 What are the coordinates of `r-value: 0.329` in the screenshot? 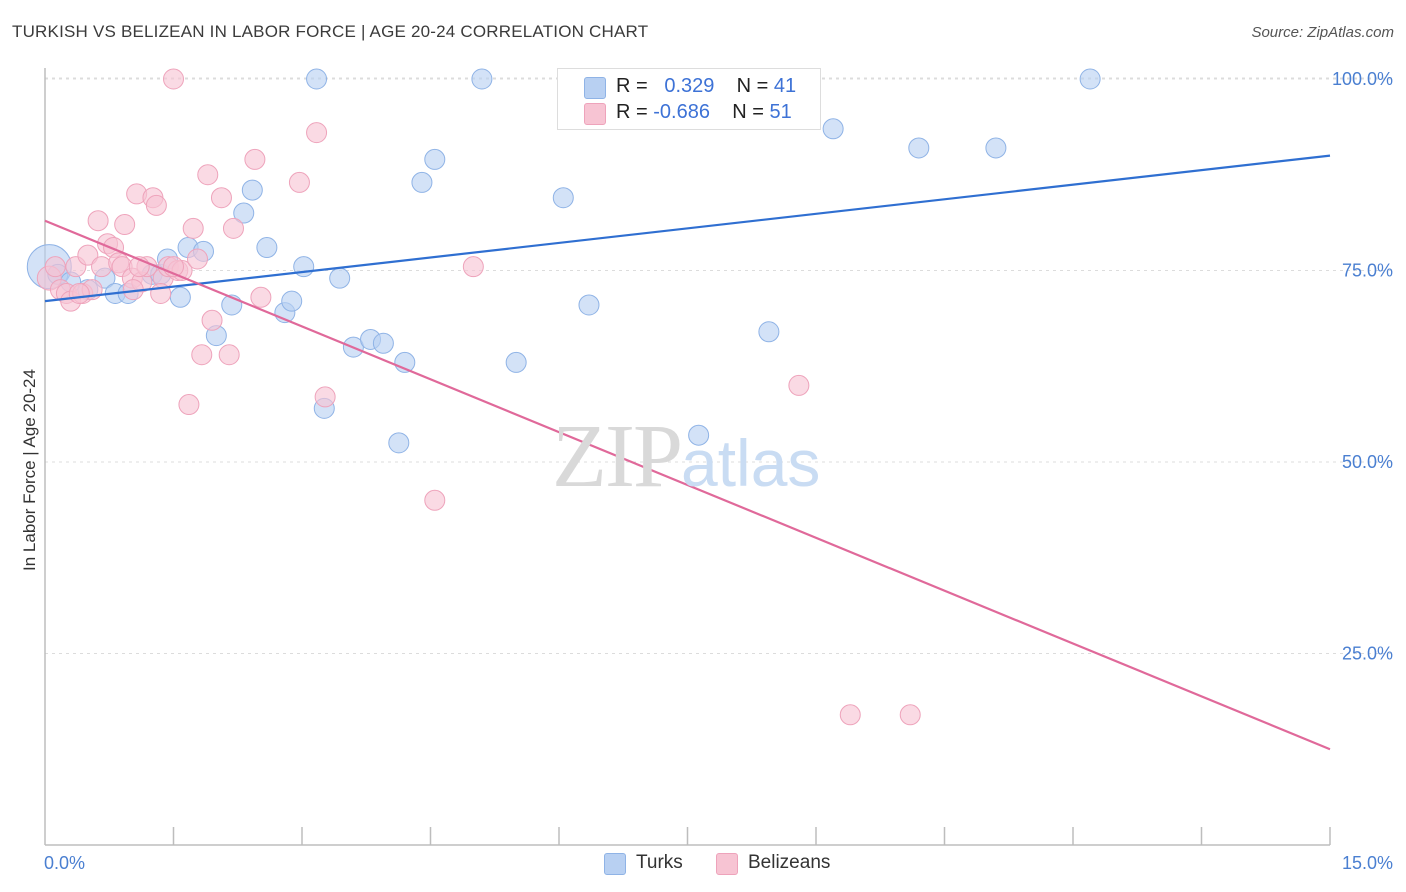 It's located at (689, 86).